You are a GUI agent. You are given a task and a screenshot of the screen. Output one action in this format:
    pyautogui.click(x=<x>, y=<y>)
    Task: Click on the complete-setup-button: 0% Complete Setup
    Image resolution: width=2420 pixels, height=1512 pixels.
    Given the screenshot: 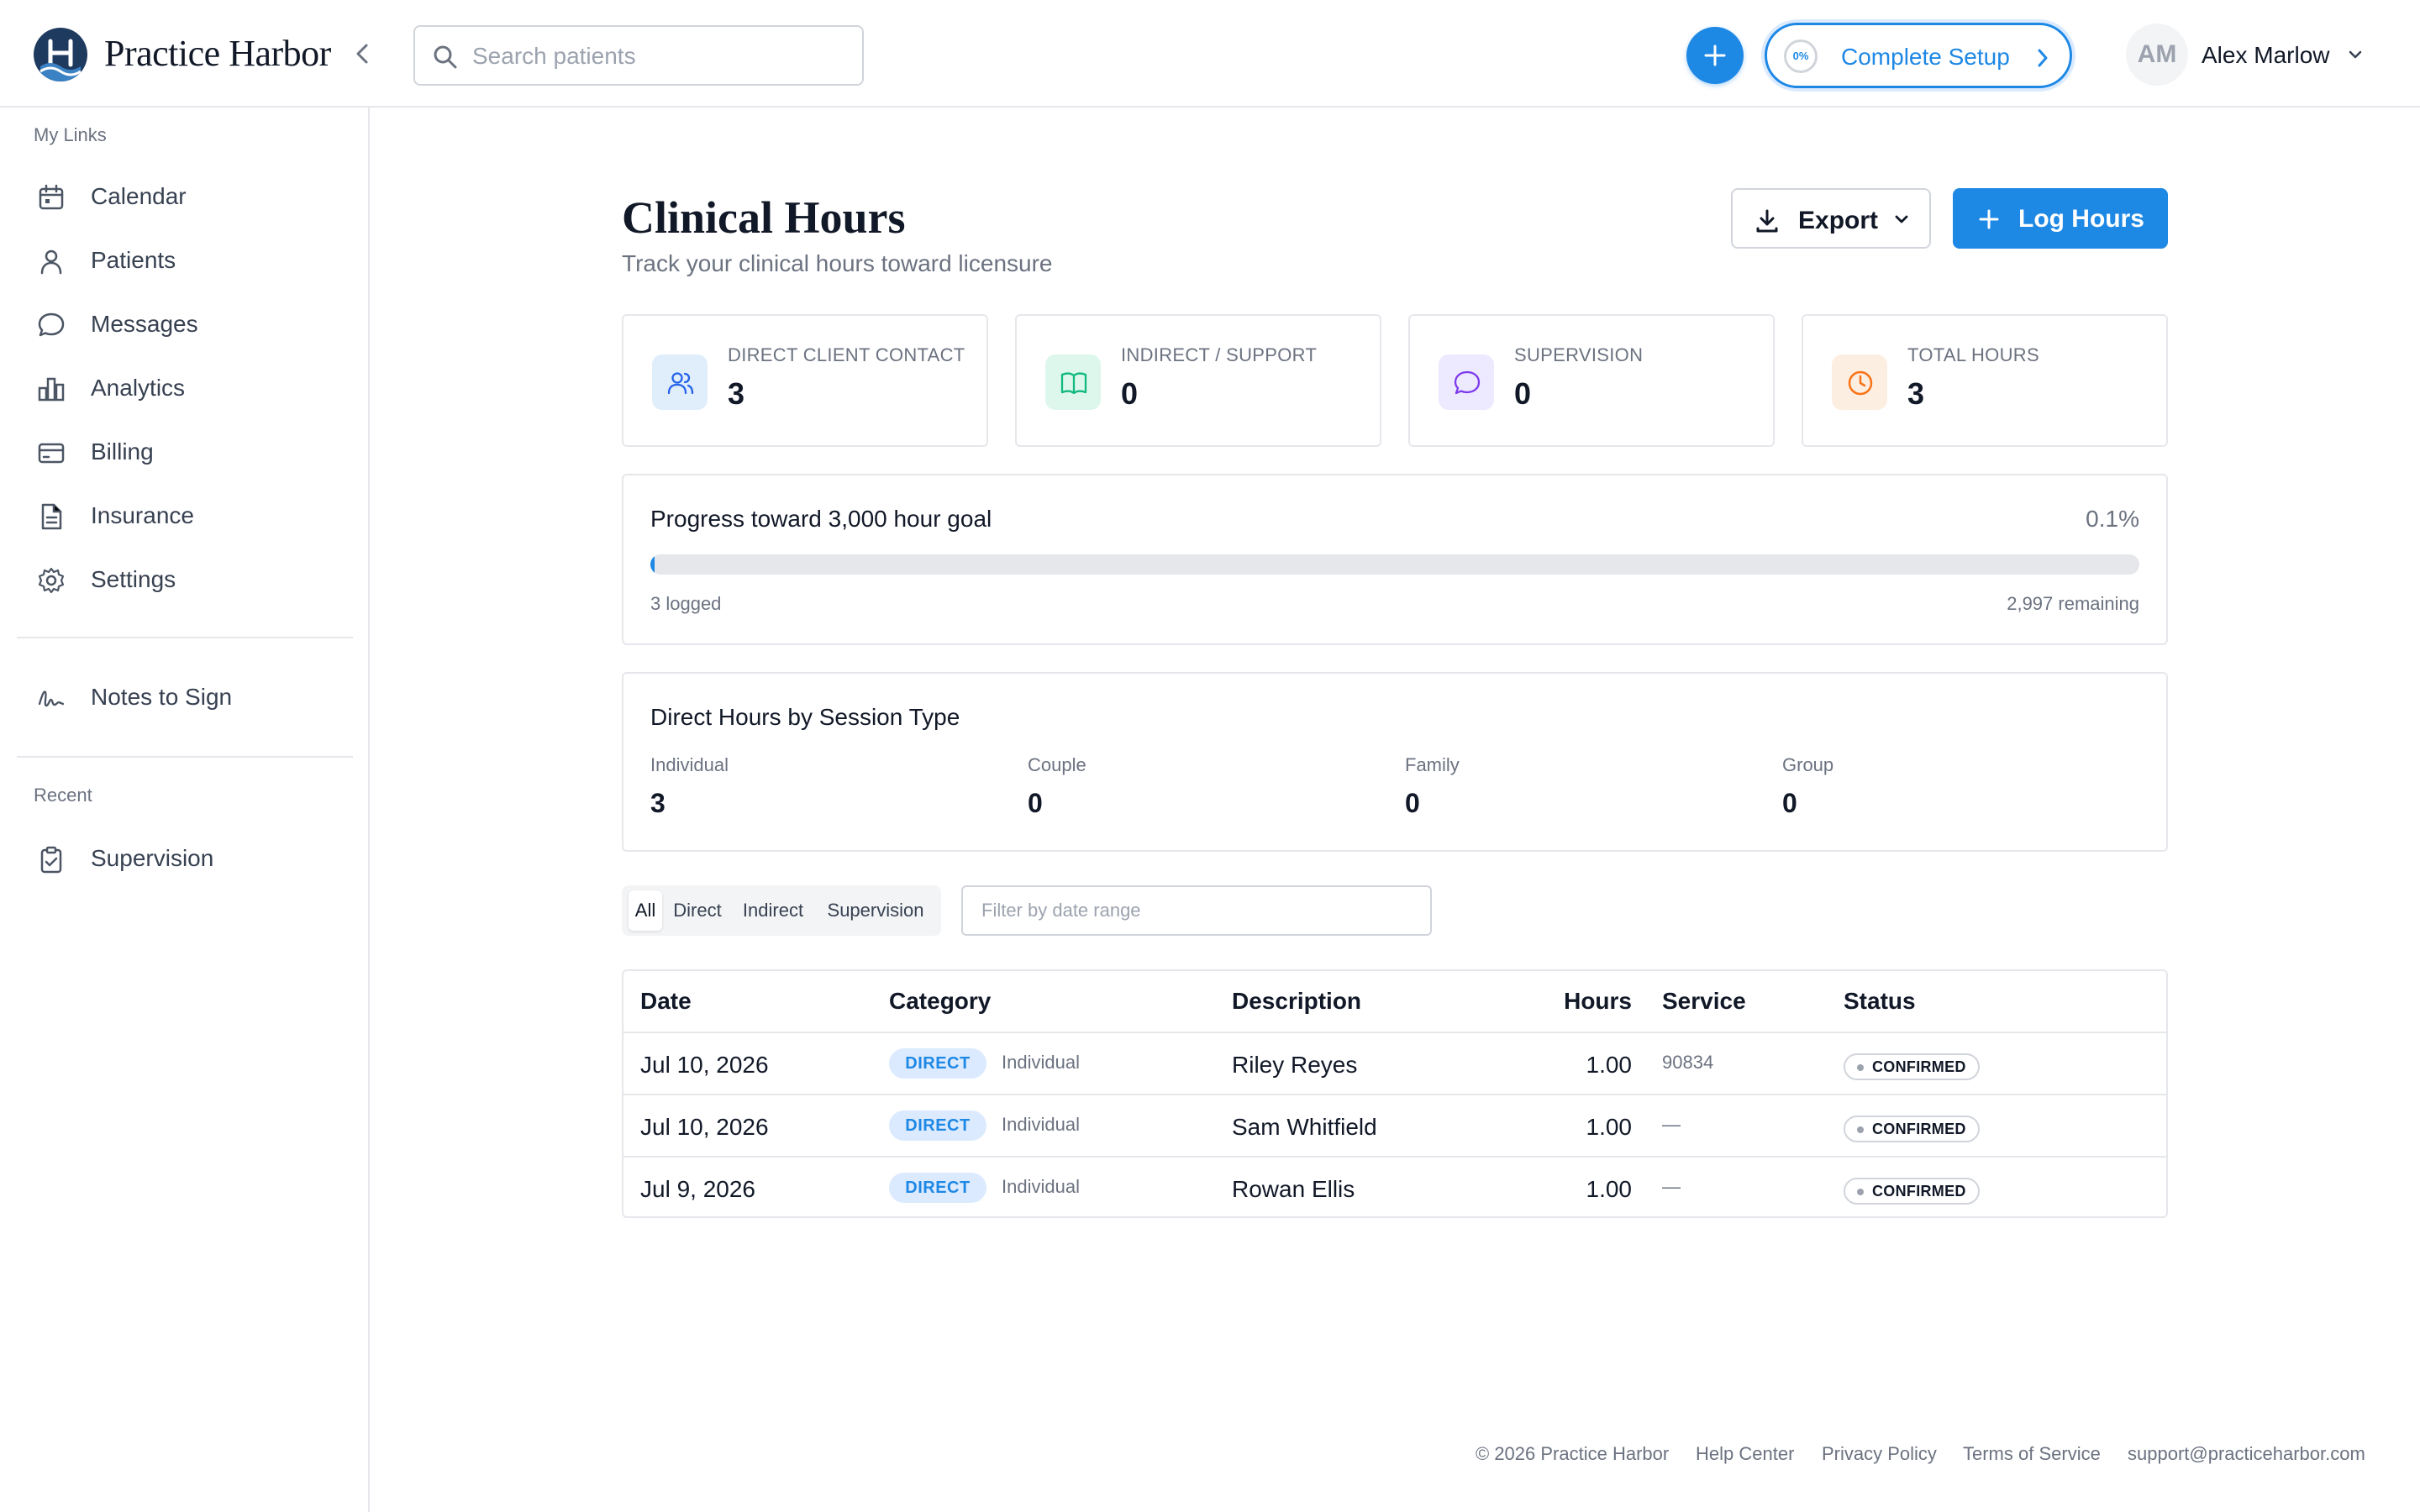 What is the action you would take?
    pyautogui.click(x=1919, y=55)
    